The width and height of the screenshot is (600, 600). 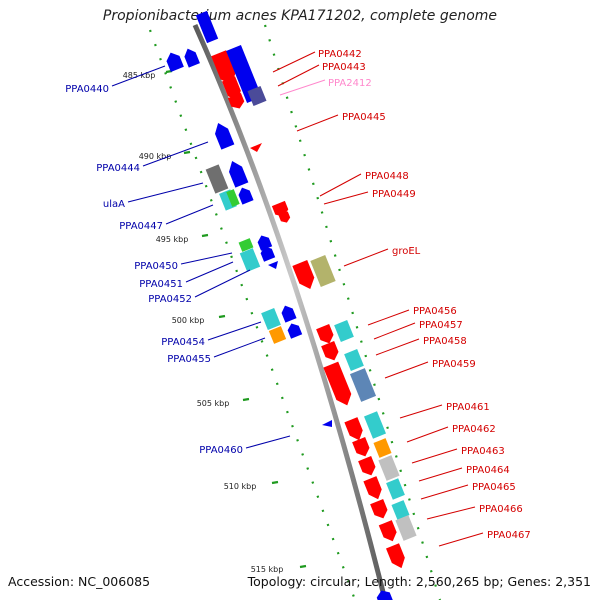 What do you see at coordinates (406, 251) in the screenshot?
I see `gene-label-groel: groEL` at bounding box center [406, 251].